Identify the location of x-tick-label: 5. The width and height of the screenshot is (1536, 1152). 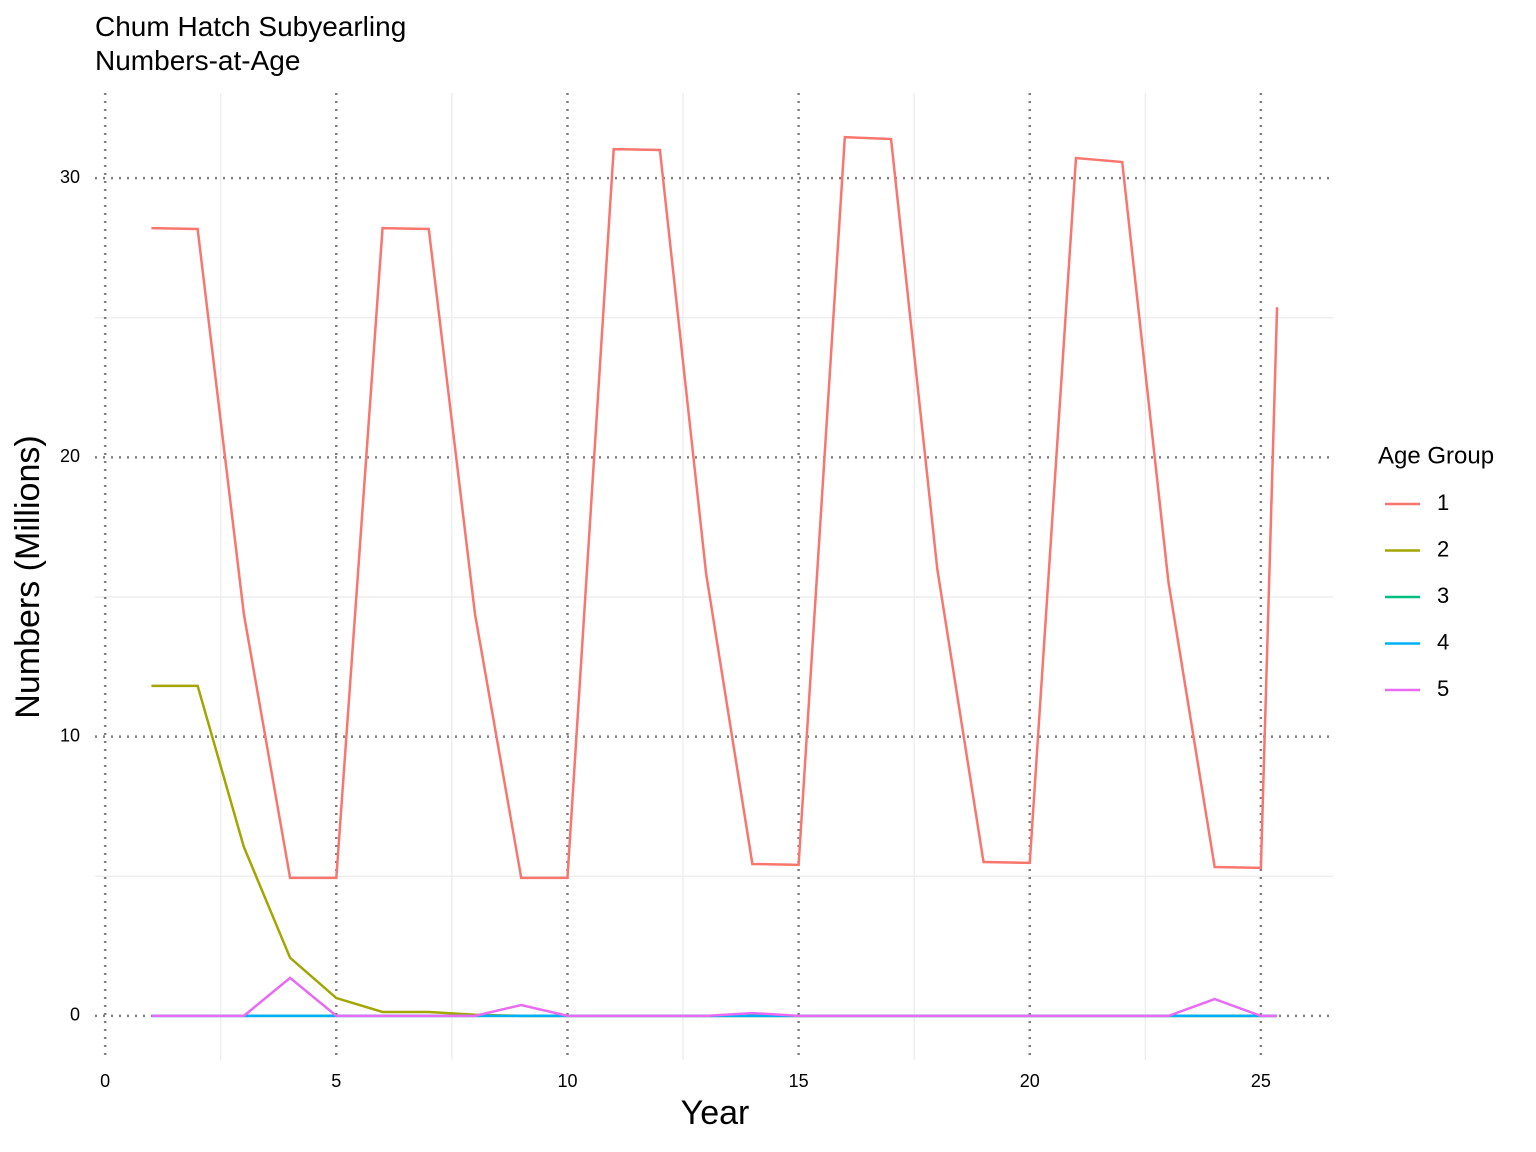
(336, 1081).